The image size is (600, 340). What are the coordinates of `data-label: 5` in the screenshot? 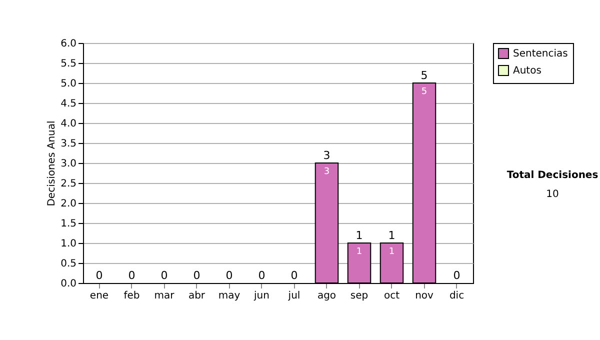 It's located at (424, 92).